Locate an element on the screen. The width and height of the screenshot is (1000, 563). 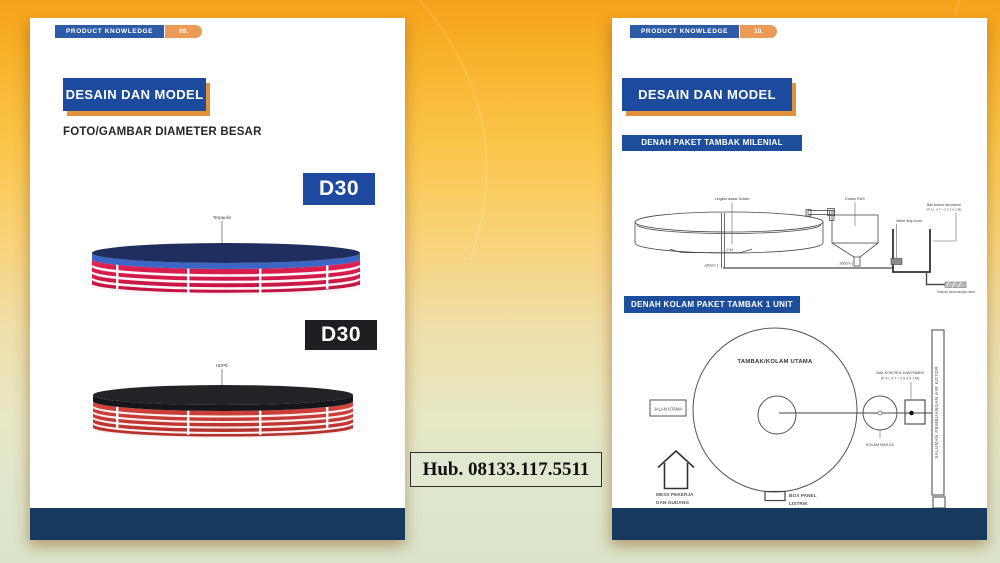
ras-outlet-depth-label: ±50cm { is located at coordinates (846, 264).